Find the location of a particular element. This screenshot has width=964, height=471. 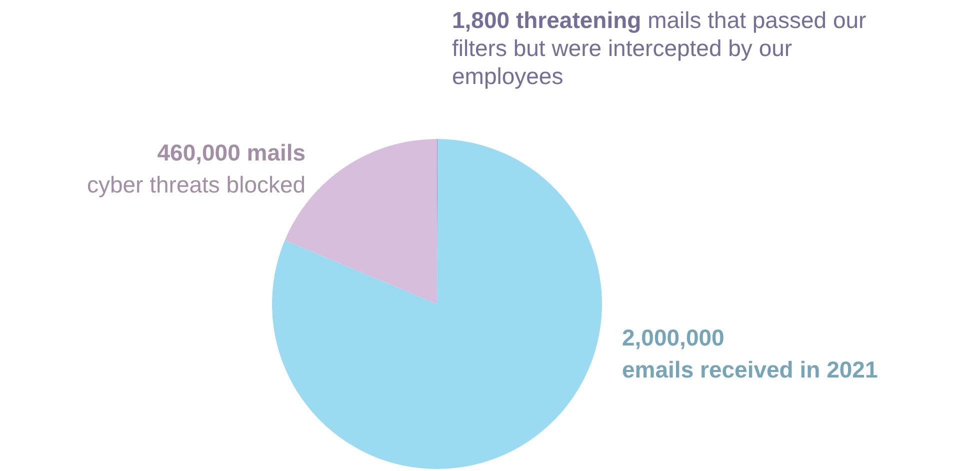

slice-label: emails received in 2021 is located at coordinates (750, 369).